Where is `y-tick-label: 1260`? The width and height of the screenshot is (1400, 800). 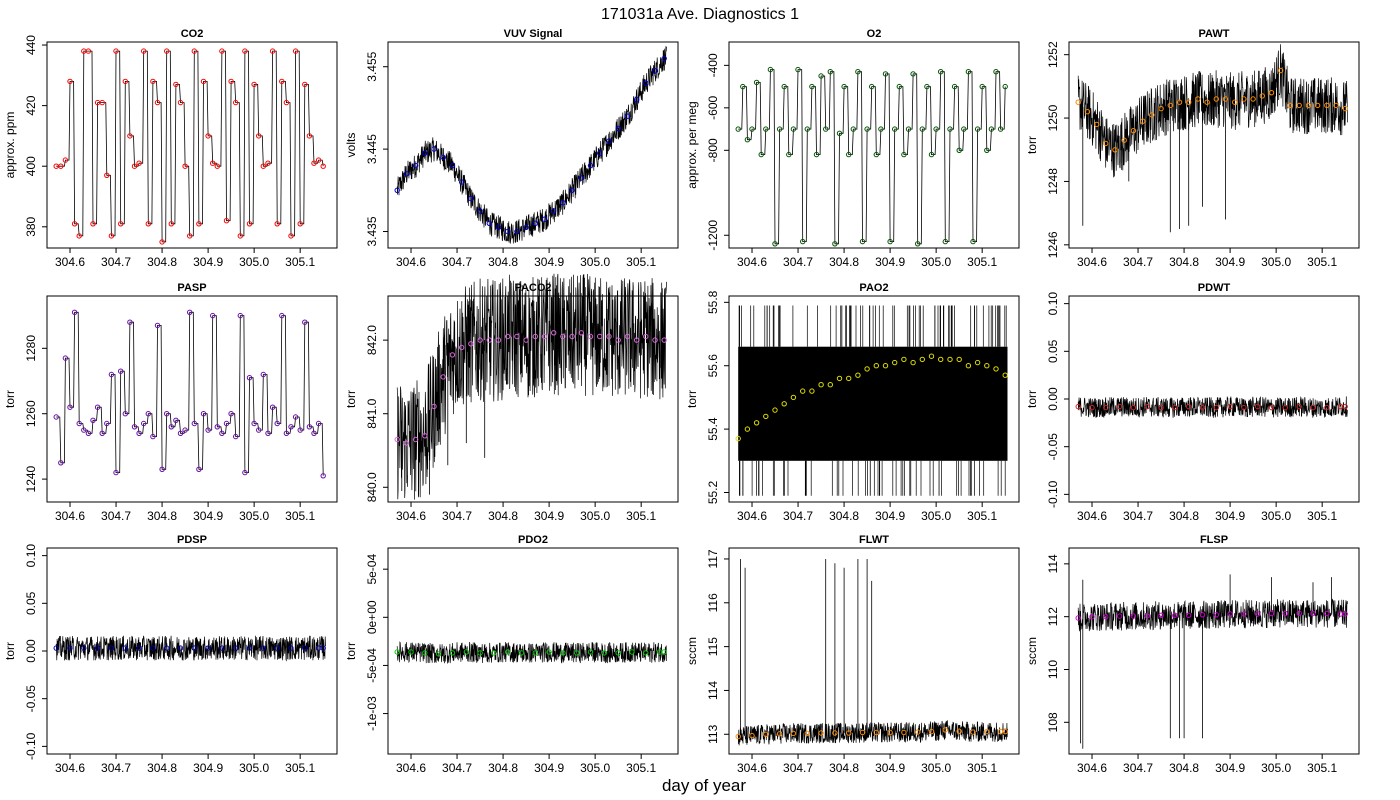
y-tick-label: 1260 is located at coordinates (31, 413).